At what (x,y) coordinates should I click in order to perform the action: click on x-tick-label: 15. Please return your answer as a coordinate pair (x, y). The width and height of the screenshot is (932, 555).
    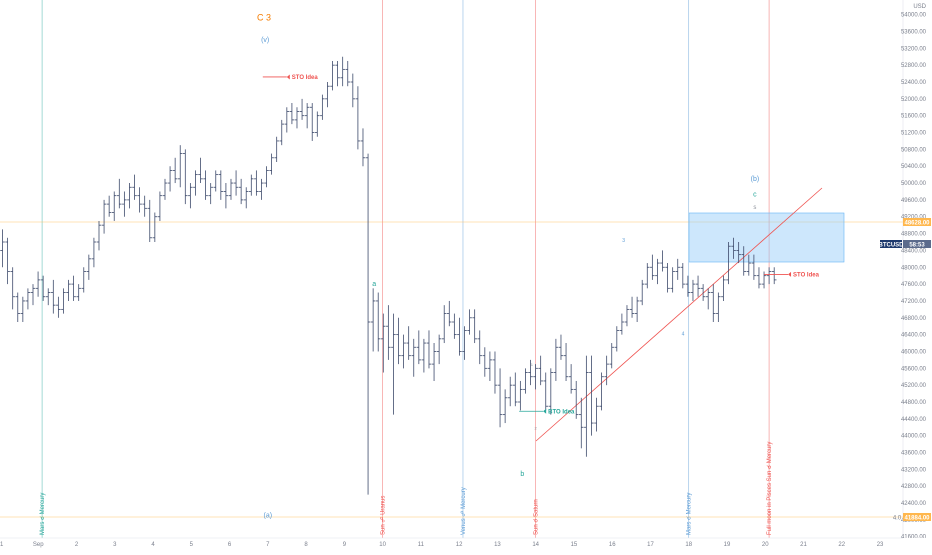
    Looking at the image, I should click on (574, 545).